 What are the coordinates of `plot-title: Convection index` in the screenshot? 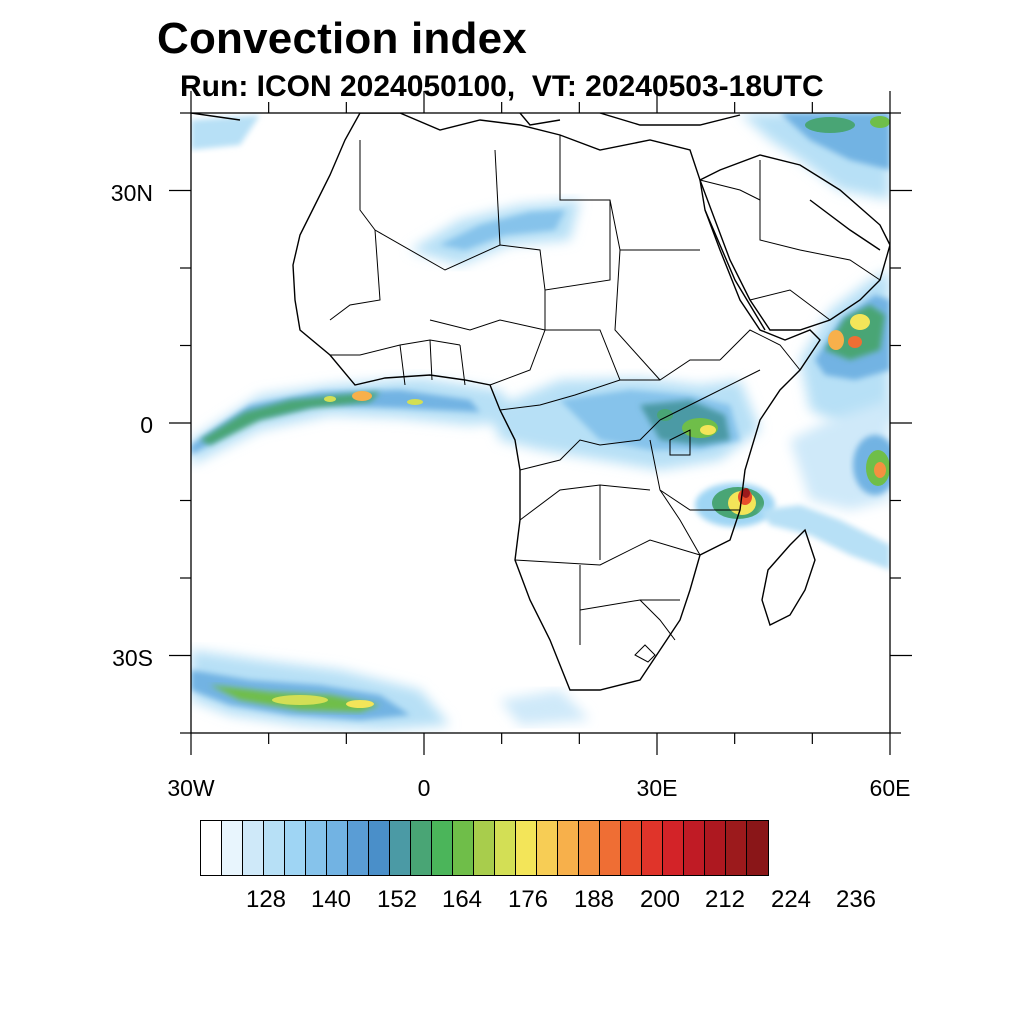 It's located at (342, 38).